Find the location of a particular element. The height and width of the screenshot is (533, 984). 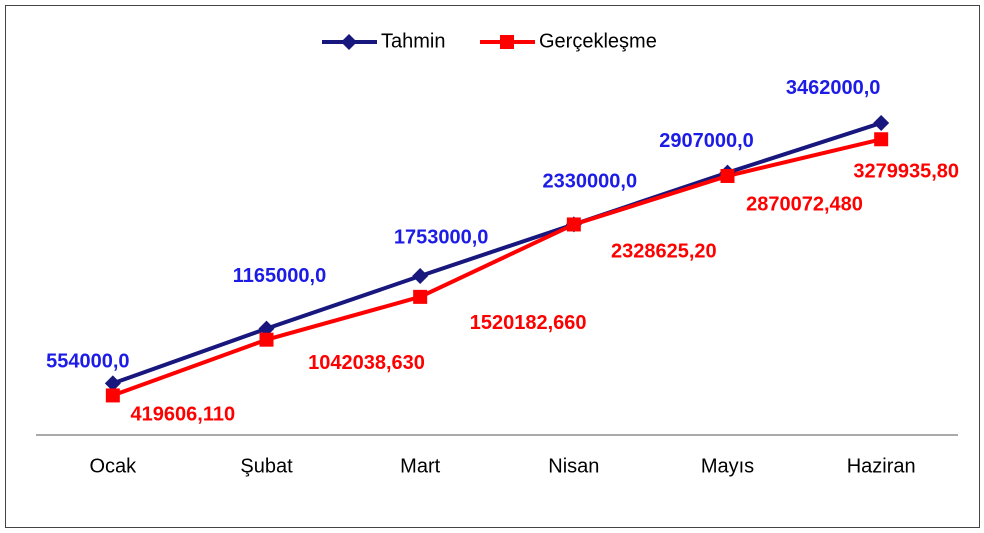

legend-label: Gerçekleşme is located at coordinates (598, 41).